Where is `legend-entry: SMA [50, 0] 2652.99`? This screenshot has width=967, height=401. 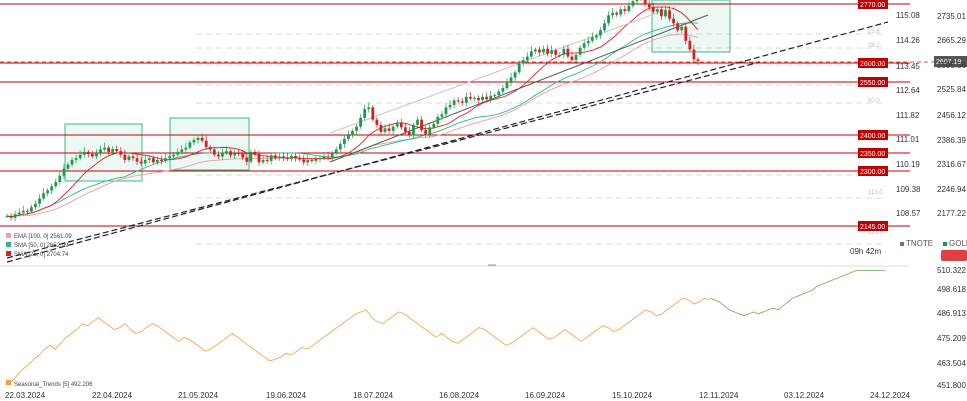
legend-entry: SMA [50, 0] 2652.99 is located at coordinates (41, 246).